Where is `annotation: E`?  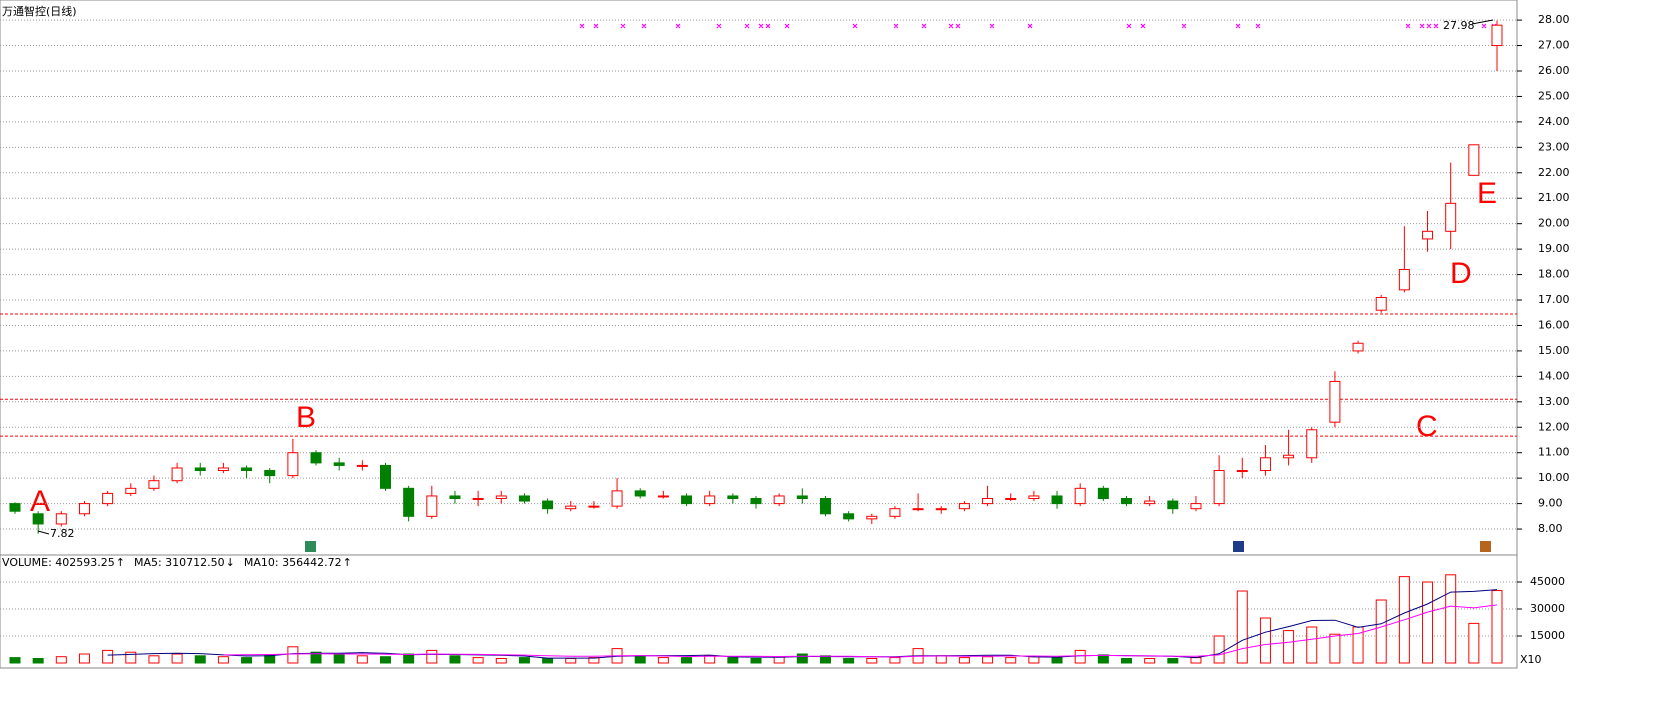 annotation: E is located at coordinates (1487, 193).